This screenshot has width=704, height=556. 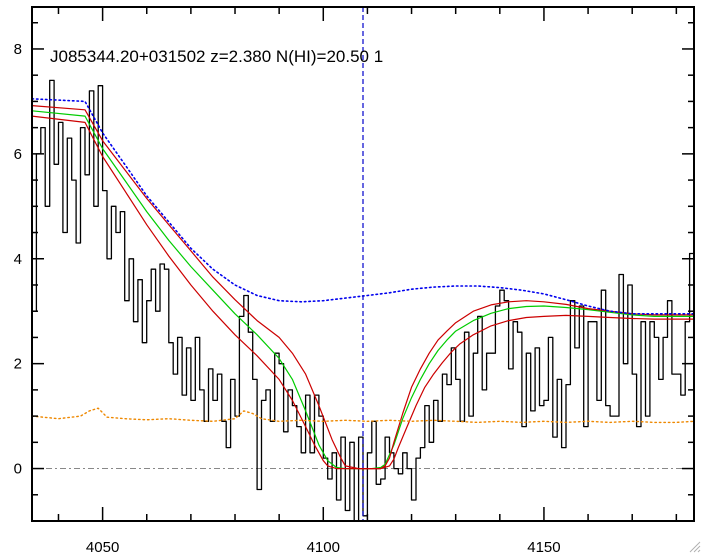 What do you see at coordinates (363, 415) in the screenshot?
I see `error-series` at bounding box center [363, 415].